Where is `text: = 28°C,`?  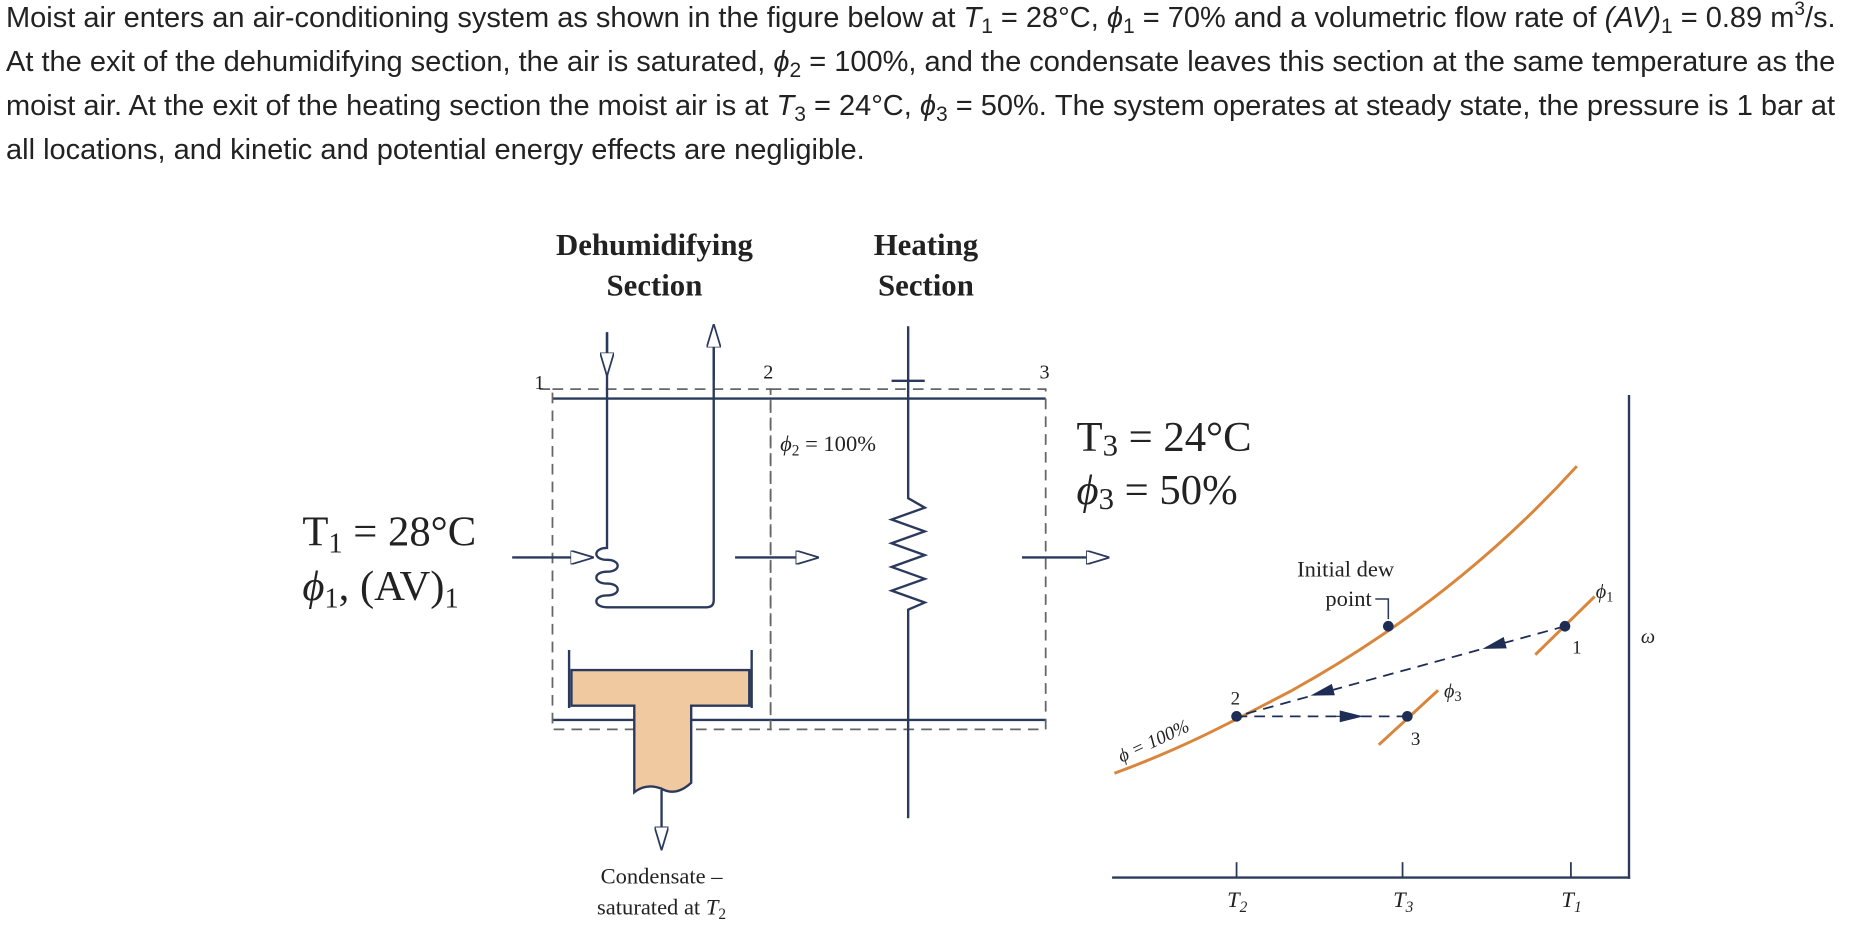 text: = 28°C, is located at coordinates (1049, 18).